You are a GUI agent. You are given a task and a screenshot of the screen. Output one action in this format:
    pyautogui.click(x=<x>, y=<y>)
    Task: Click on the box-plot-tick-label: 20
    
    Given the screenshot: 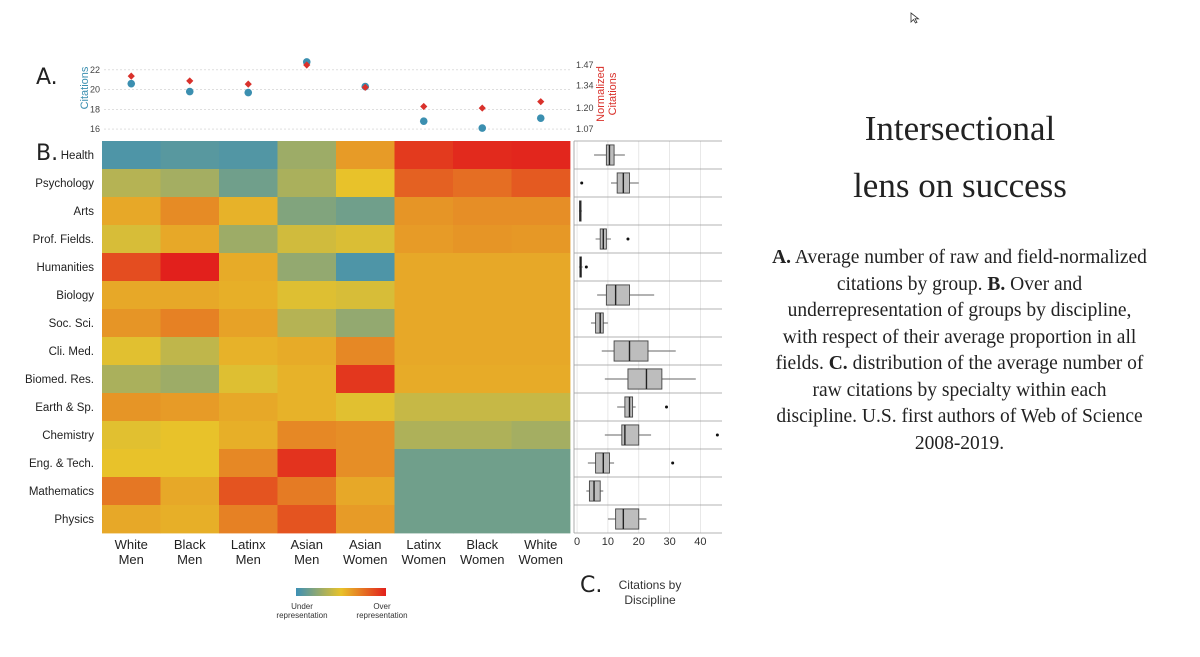 What is the action you would take?
    pyautogui.click(x=639, y=542)
    